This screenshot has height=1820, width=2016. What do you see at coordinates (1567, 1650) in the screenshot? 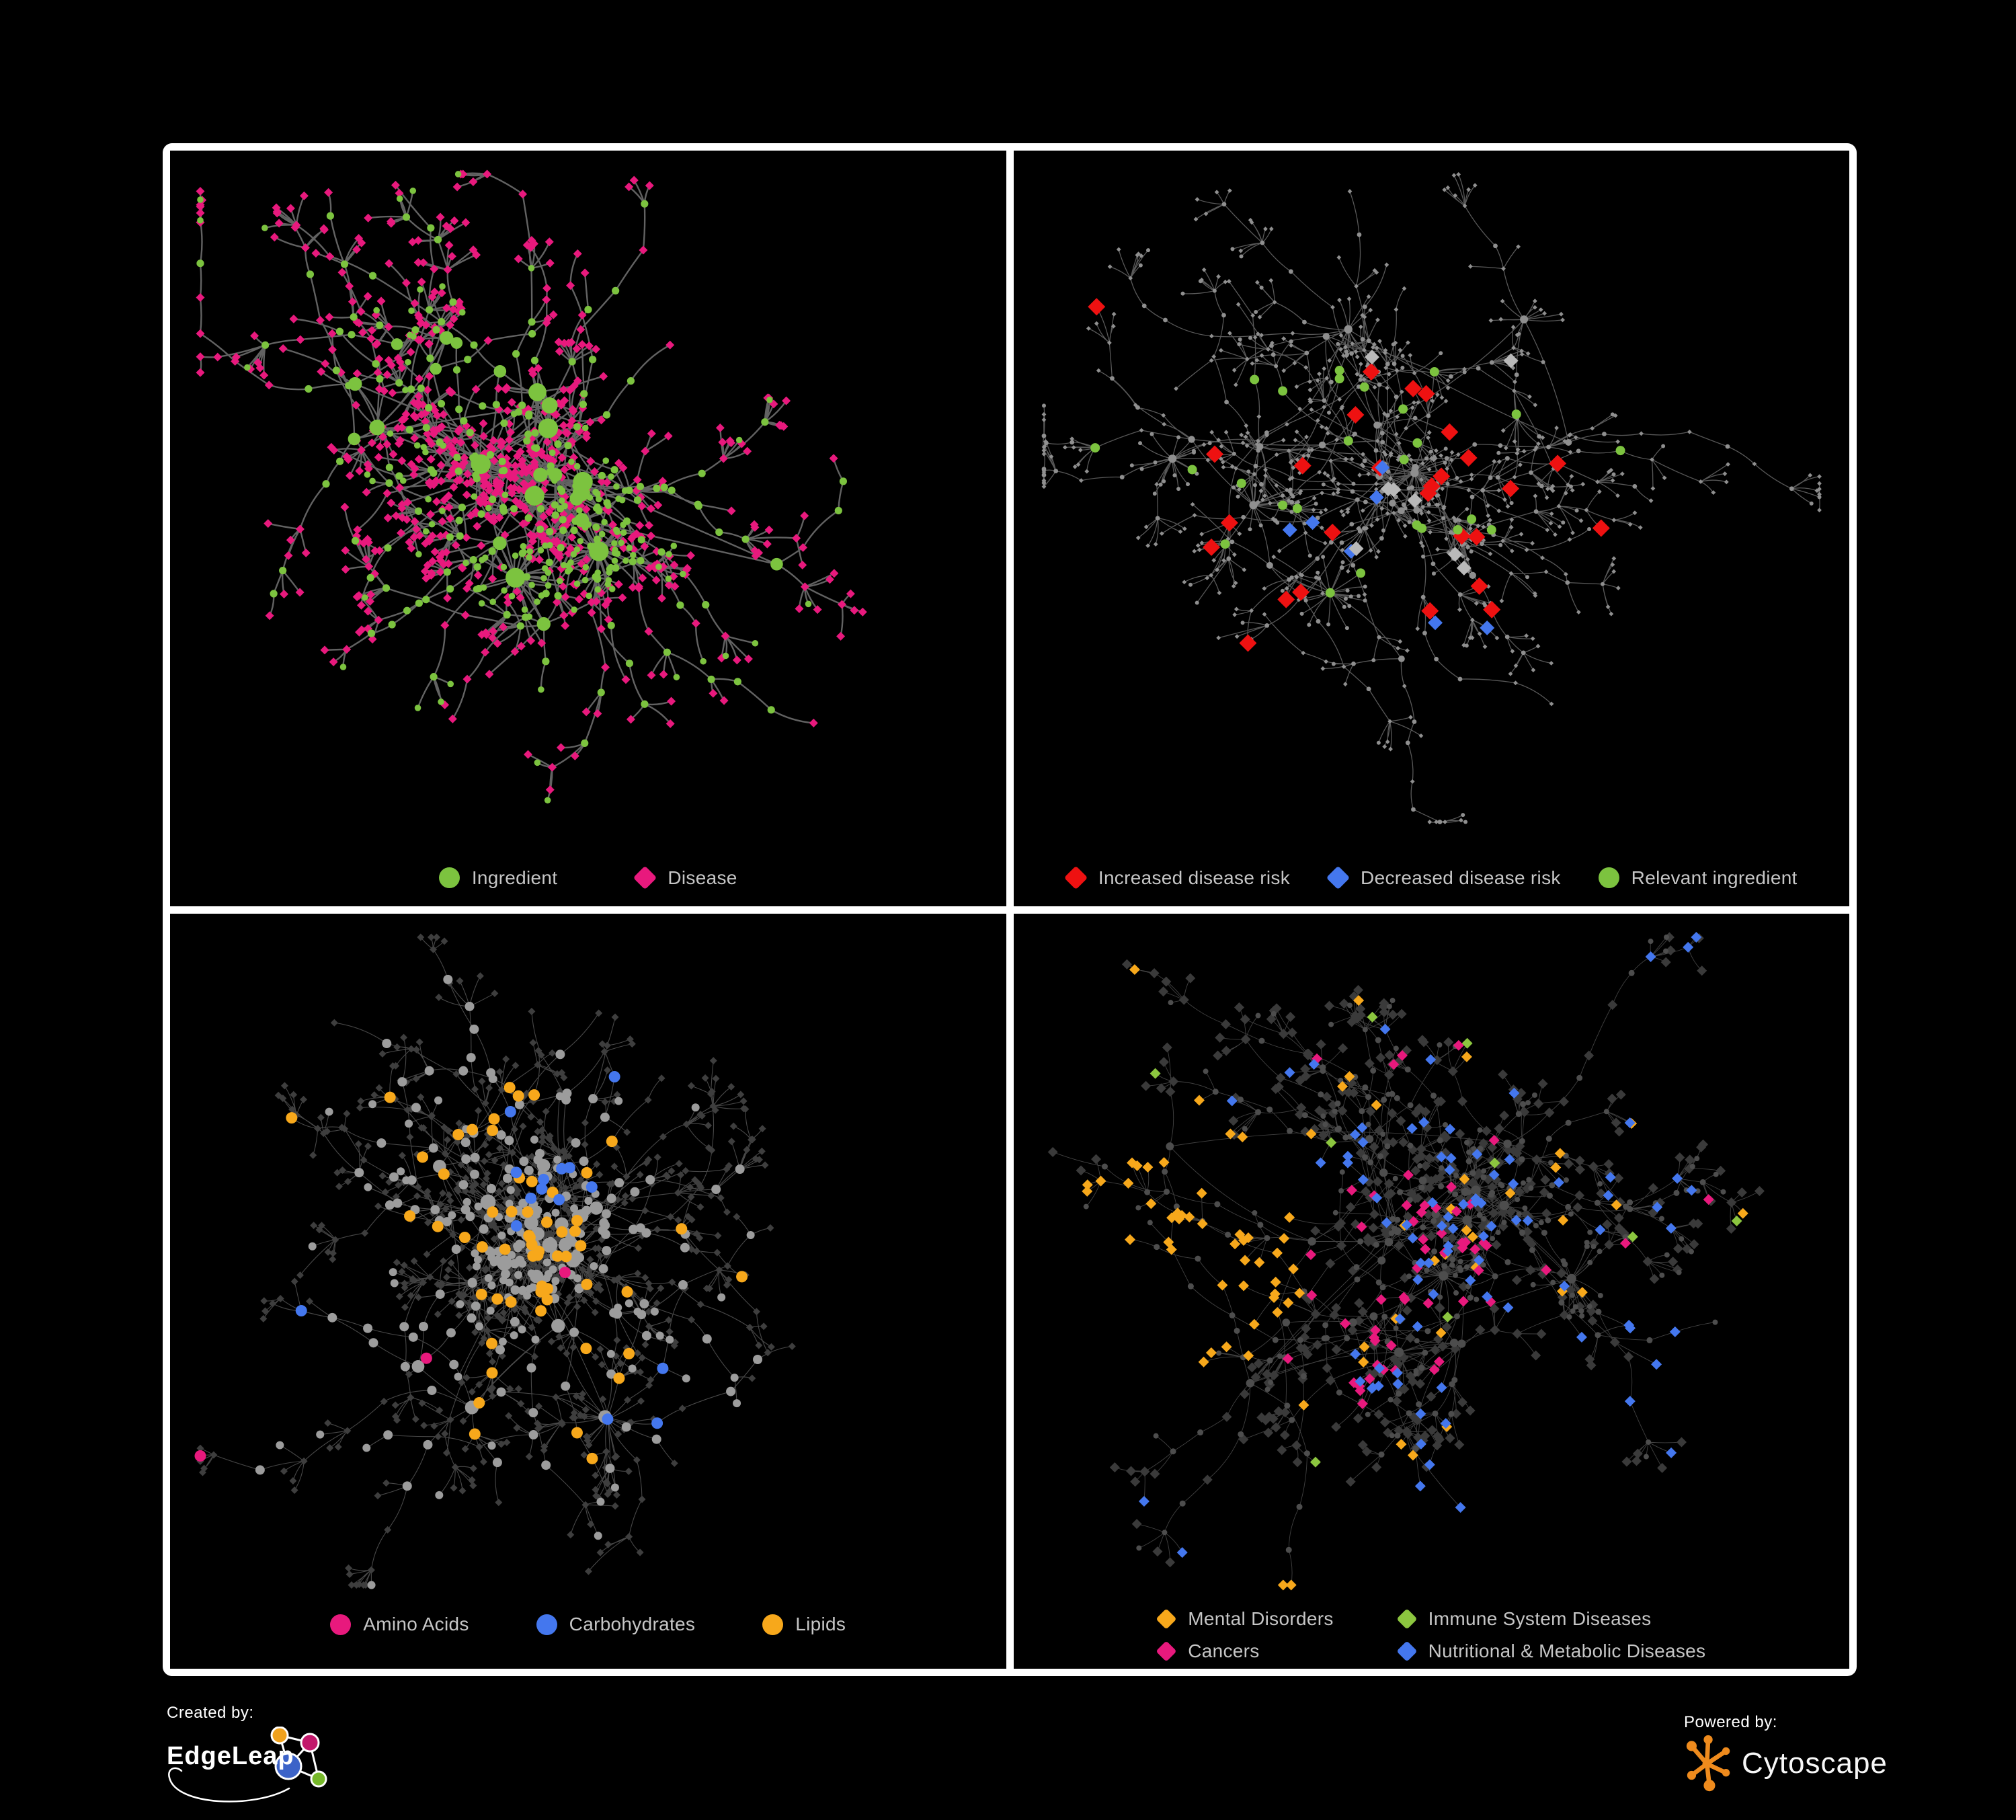
I see `legend-label: Nutritional & Metabolic Diseases` at bounding box center [1567, 1650].